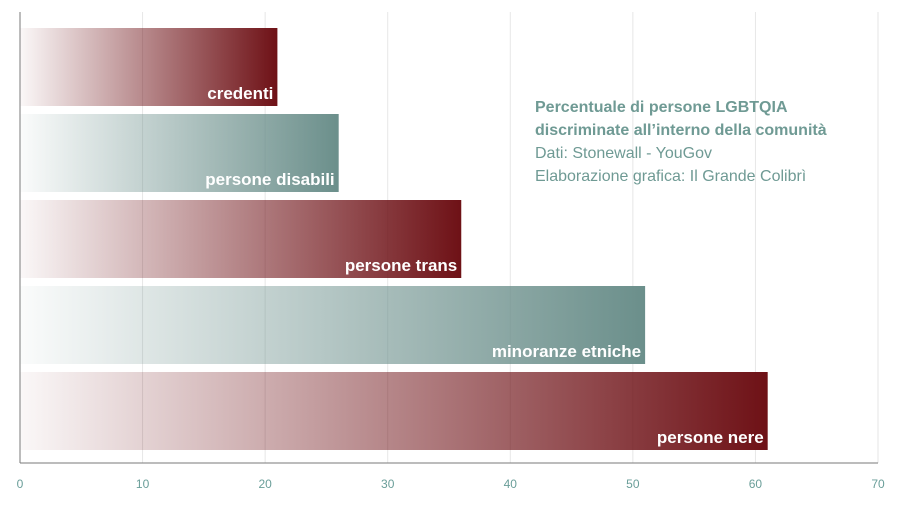 Image resolution: width=900 pixels, height=506 pixels. I want to click on bar-label-4: persone nere, so click(710, 437).